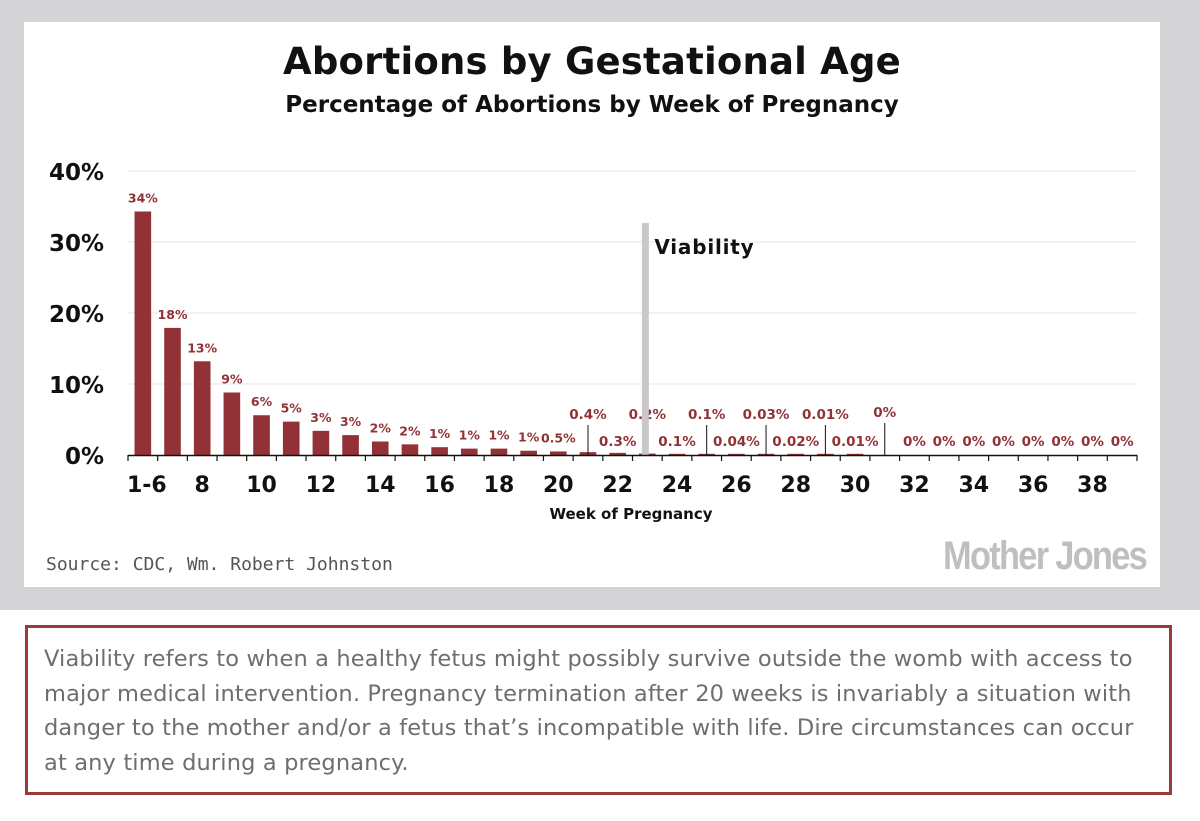 This screenshot has height=821, width=1200. What do you see at coordinates (677, 485) in the screenshot?
I see `x-tick-label: 24` at bounding box center [677, 485].